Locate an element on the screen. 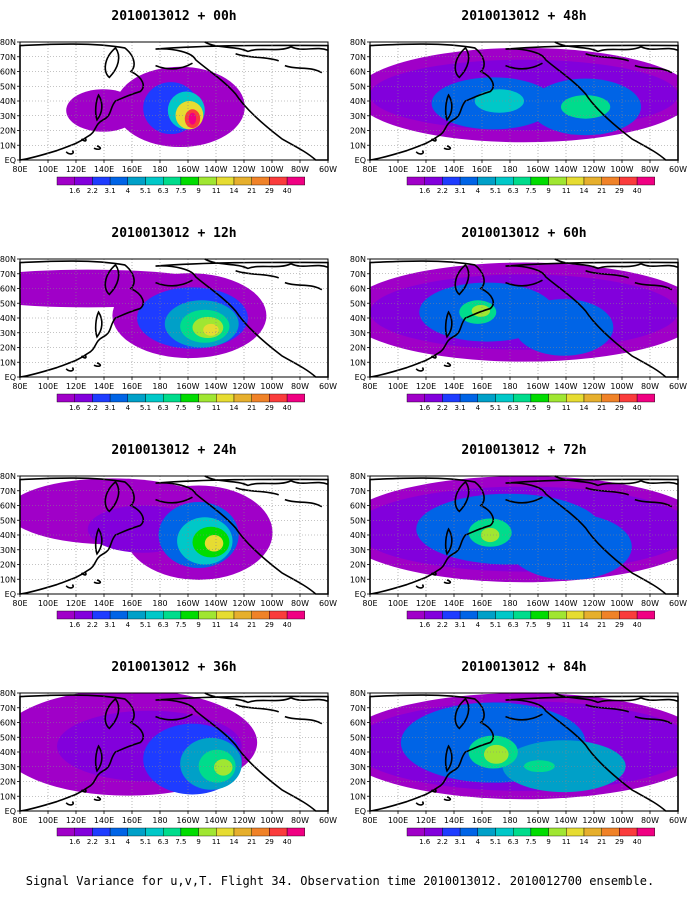 The height and width of the screenshot is (900, 700). colorbar-label: 40 is located at coordinates (287, 408).